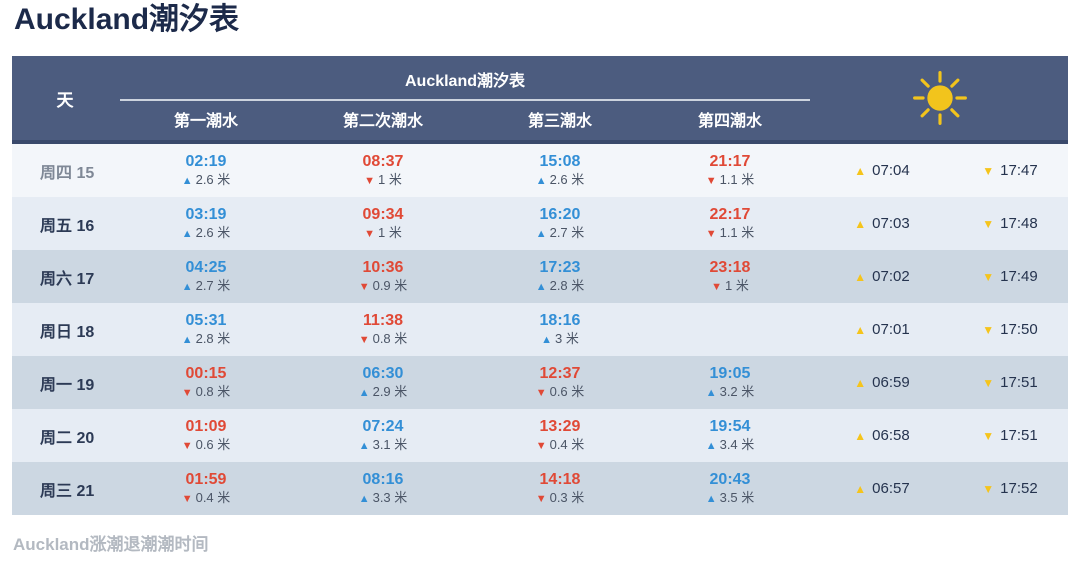  What do you see at coordinates (213, 285) in the screenshot?
I see `tide-height: 2.7 米` at bounding box center [213, 285].